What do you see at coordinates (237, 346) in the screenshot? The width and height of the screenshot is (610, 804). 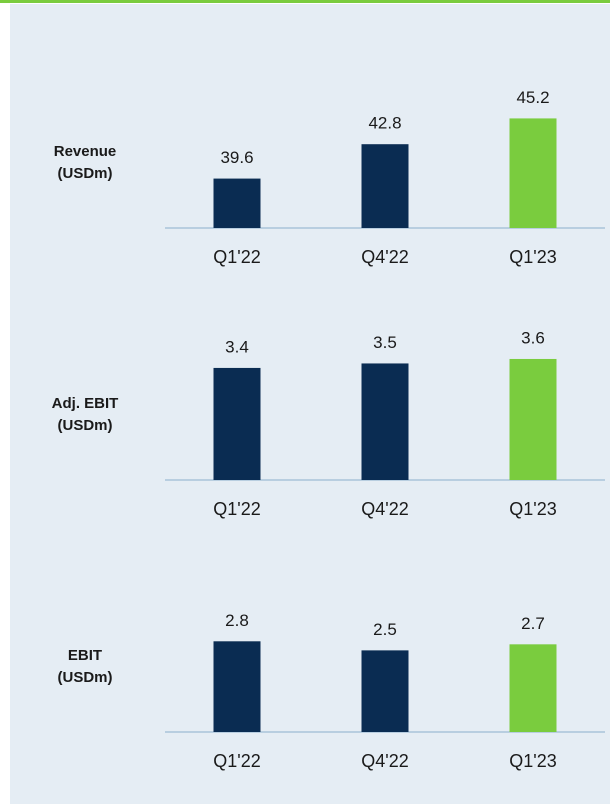 I see `value-label: 3.4` at bounding box center [237, 346].